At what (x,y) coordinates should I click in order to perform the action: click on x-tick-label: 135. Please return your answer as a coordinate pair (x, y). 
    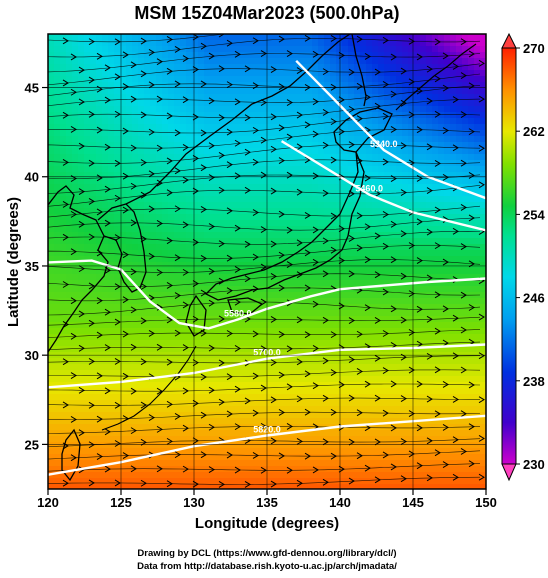
    Looking at the image, I should click on (267, 502).